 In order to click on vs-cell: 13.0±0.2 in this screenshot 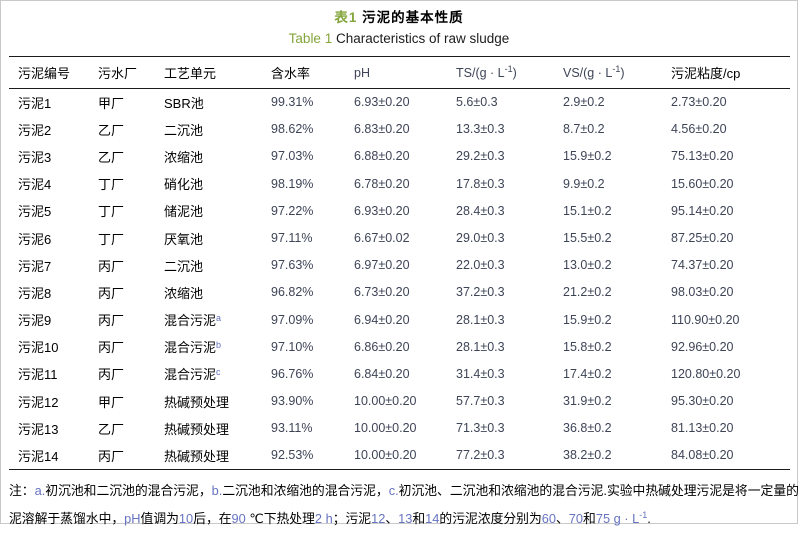, I will do `click(587, 265)`.